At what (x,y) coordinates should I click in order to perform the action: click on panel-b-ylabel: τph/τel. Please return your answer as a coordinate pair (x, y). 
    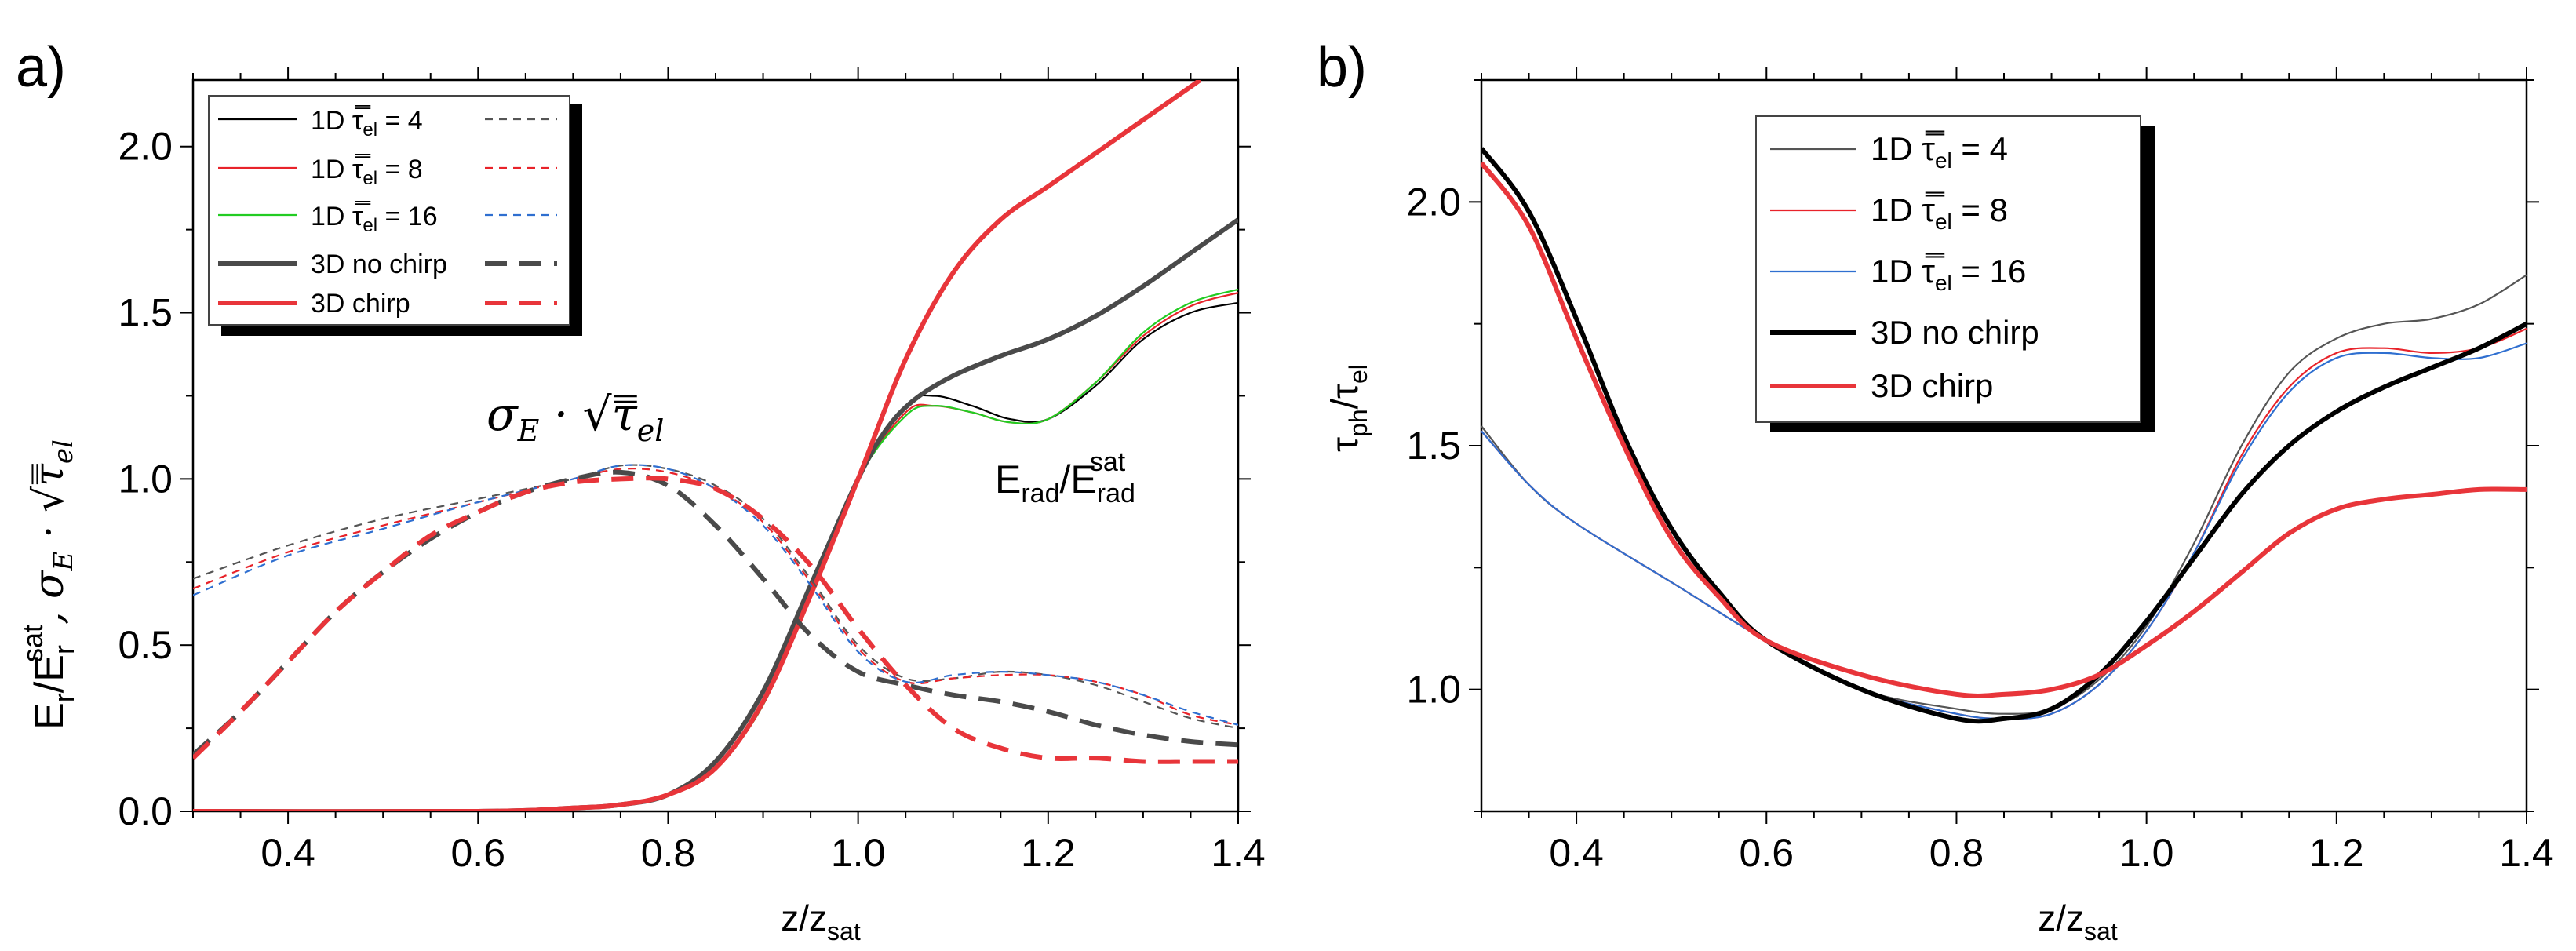
    Looking at the image, I should click on (1348, 408).